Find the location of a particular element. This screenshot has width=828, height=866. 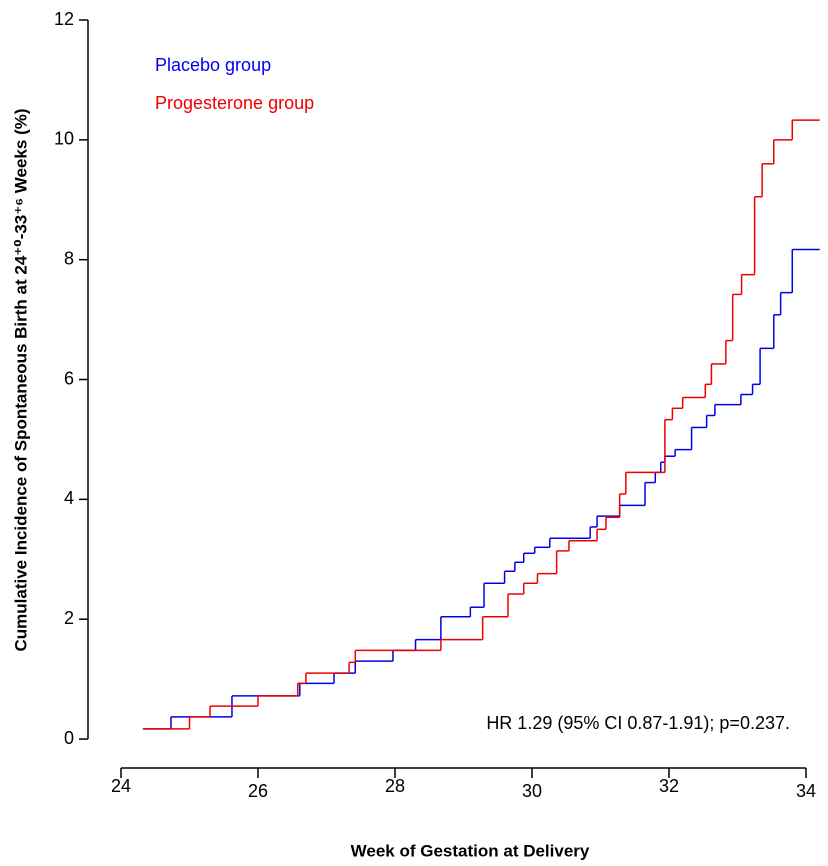

y-tick-label: 2 is located at coordinates (69, 618).